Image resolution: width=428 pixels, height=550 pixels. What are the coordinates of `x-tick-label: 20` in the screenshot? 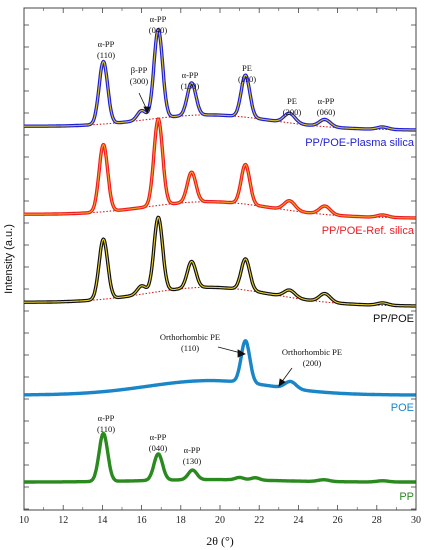 It's located at (220, 520).